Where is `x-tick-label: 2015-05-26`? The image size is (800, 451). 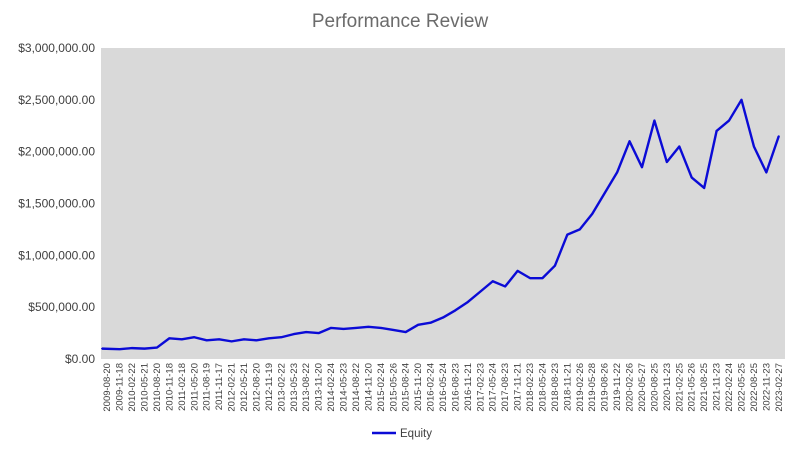
x-tick-label: 2015-05-26 is located at coordinates (393, 387).